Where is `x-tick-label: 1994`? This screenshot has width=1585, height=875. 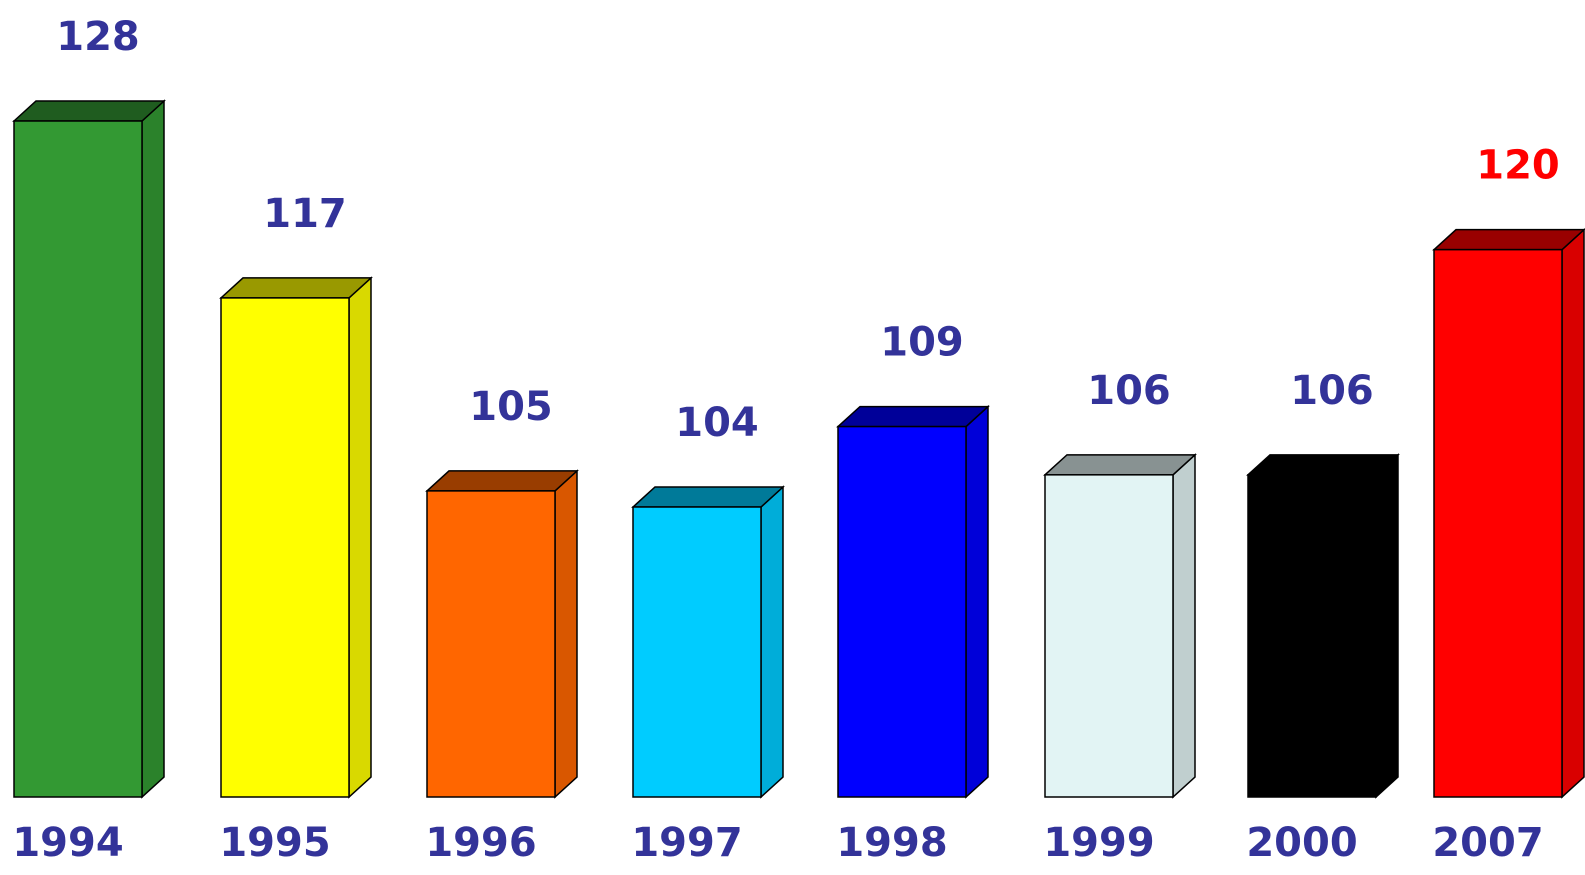 x-tick-label: 1994 is located at coordinates (67, 843).